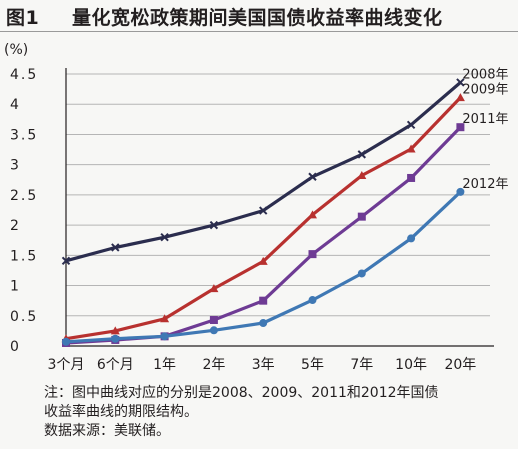 This screenshot has width=518, height=449. Describe the element at coordinates (15, 226) in the screenshot. I see `y-tick-label: 2` at that location.